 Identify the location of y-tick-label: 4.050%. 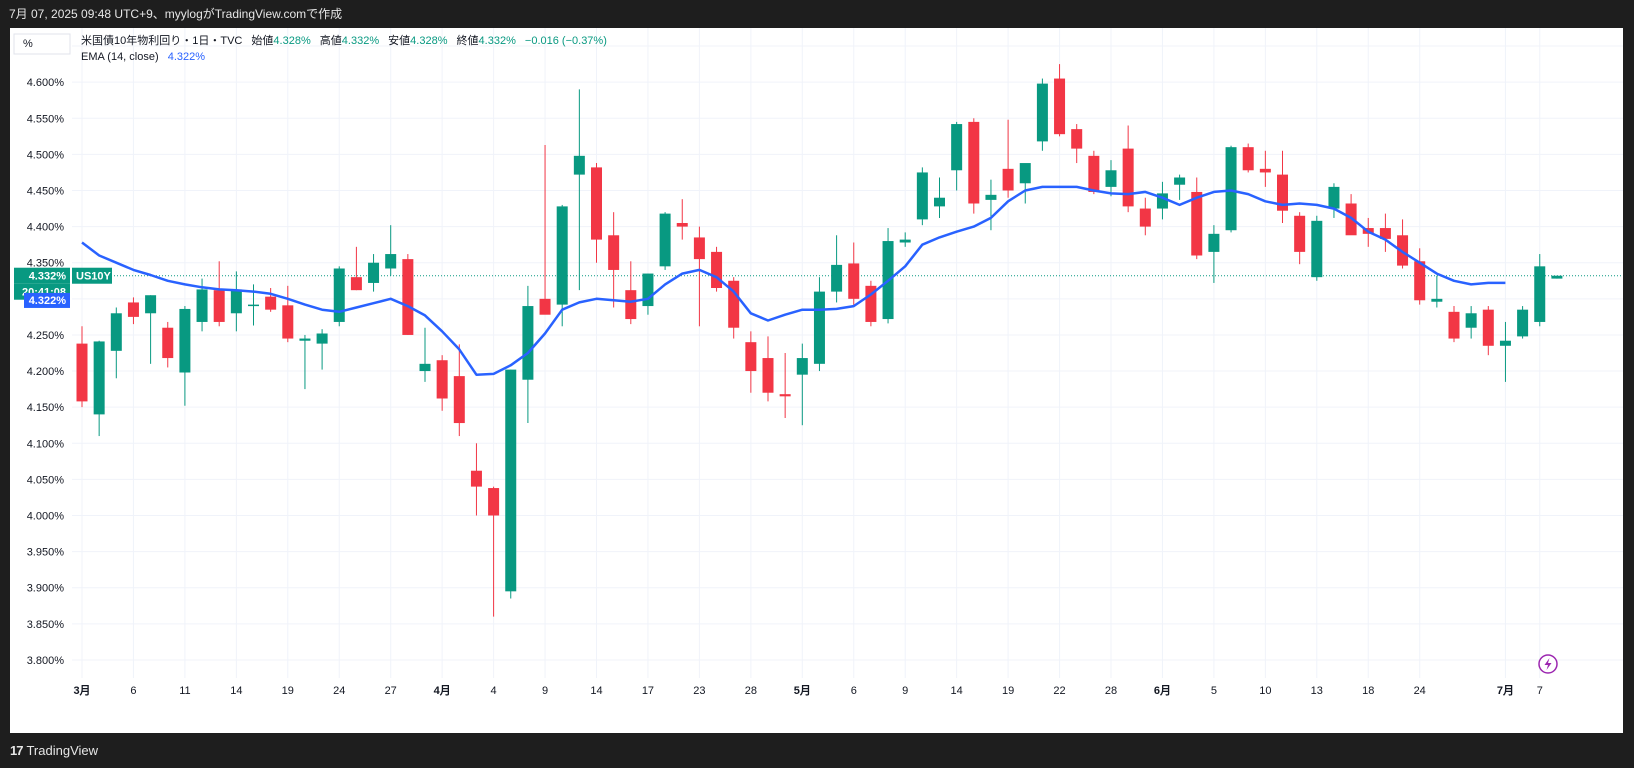
(46, 480).